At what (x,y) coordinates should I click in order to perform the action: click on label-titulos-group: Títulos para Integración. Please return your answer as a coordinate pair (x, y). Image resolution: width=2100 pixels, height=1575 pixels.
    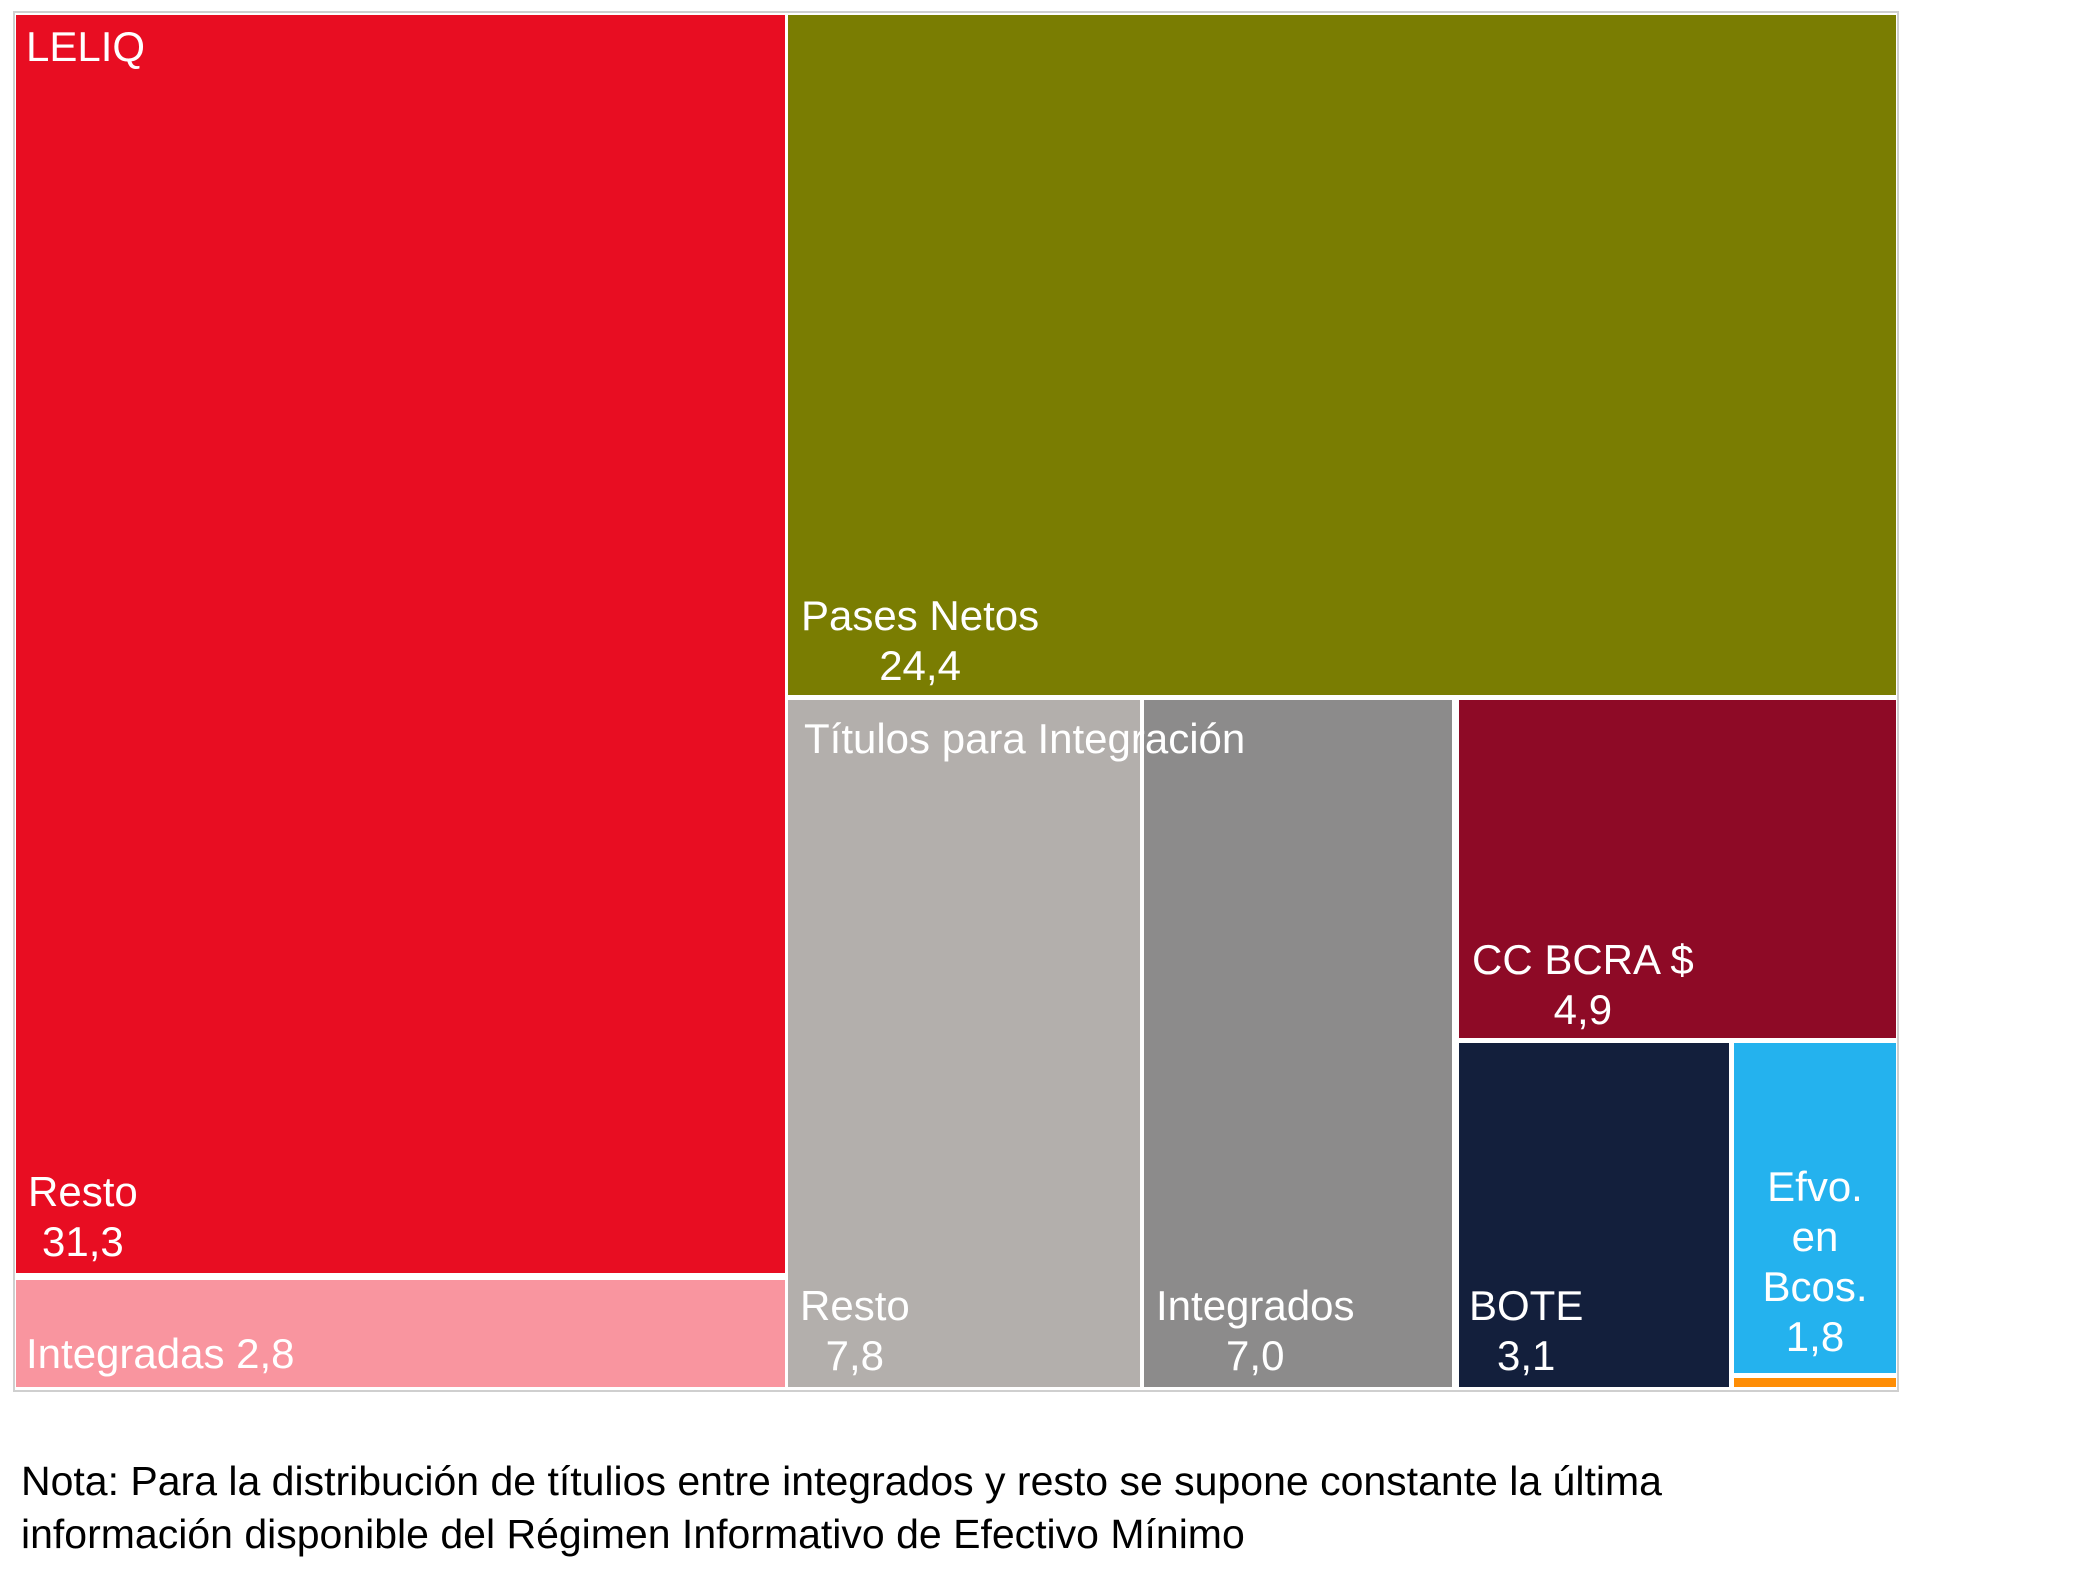
    Looking at the image, I should click on (1025, 738).